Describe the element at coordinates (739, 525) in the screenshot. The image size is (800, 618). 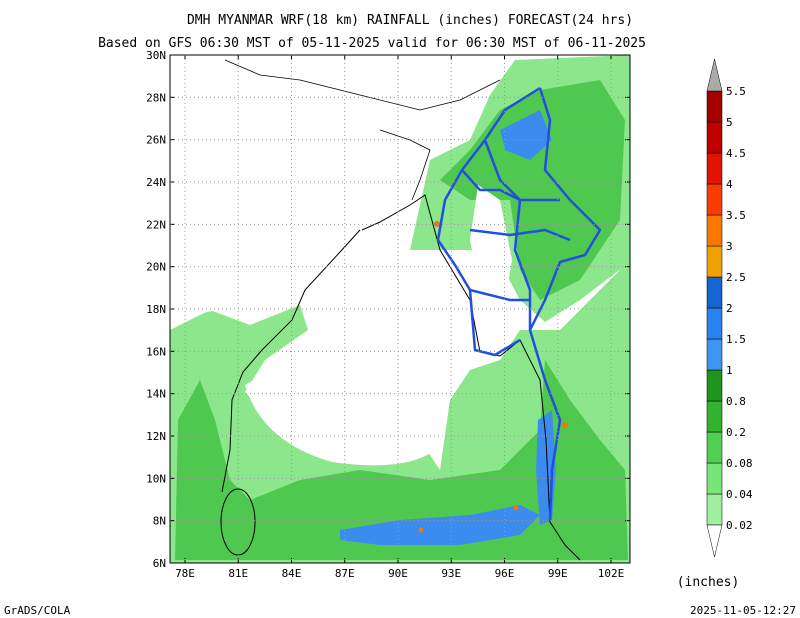
I see `colorbar-label: 0.02` at that location.